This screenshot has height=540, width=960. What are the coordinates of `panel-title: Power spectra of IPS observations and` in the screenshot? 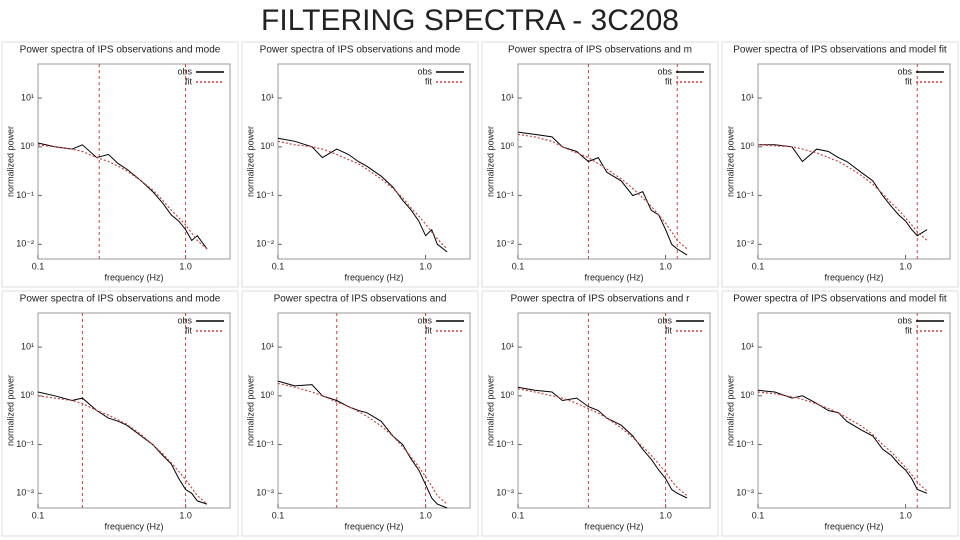 It's located at (360, 299).